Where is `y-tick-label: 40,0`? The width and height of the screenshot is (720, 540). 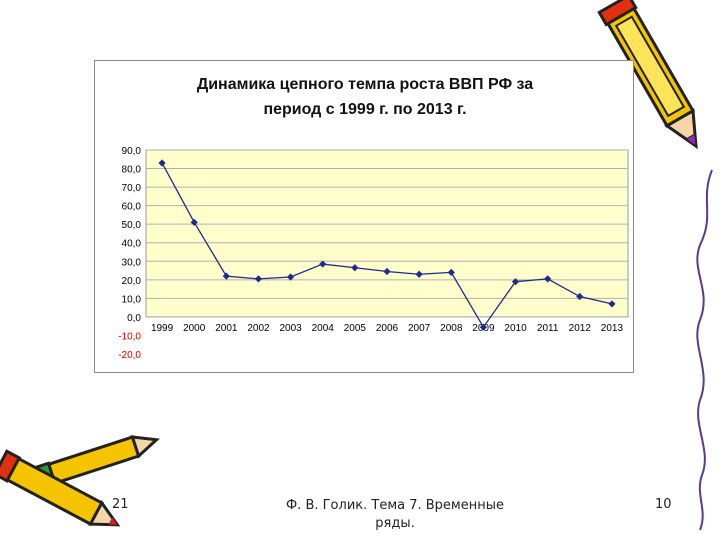
y-tick-label: 40,0 is located at coordinates (132, 244).